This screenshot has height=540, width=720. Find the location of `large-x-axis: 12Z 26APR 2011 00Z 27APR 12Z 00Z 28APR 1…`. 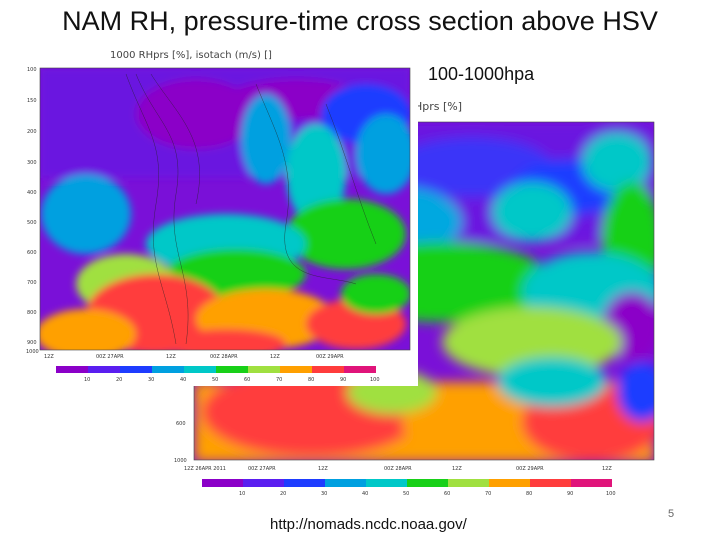

large-x-axis: 12Z 26APR 2011 00Z 27APR 12Z 00Z 28APR 1… is located at coordinates (398, 469).